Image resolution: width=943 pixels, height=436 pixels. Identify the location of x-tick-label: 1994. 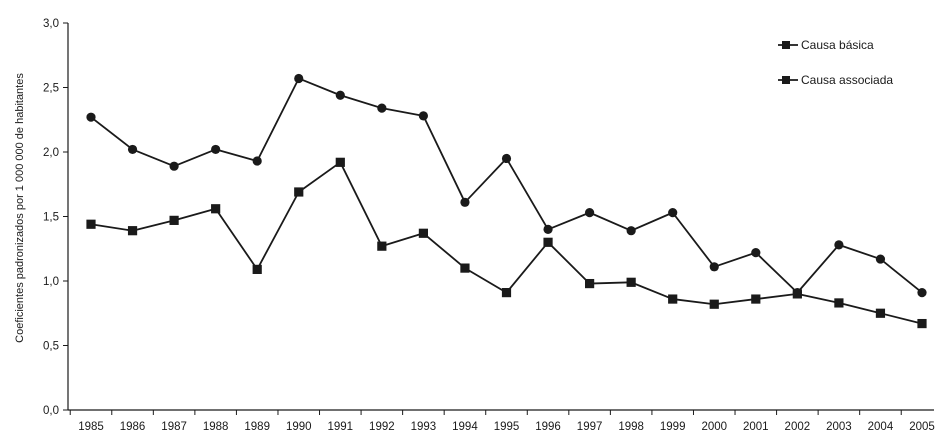
(465, 427).